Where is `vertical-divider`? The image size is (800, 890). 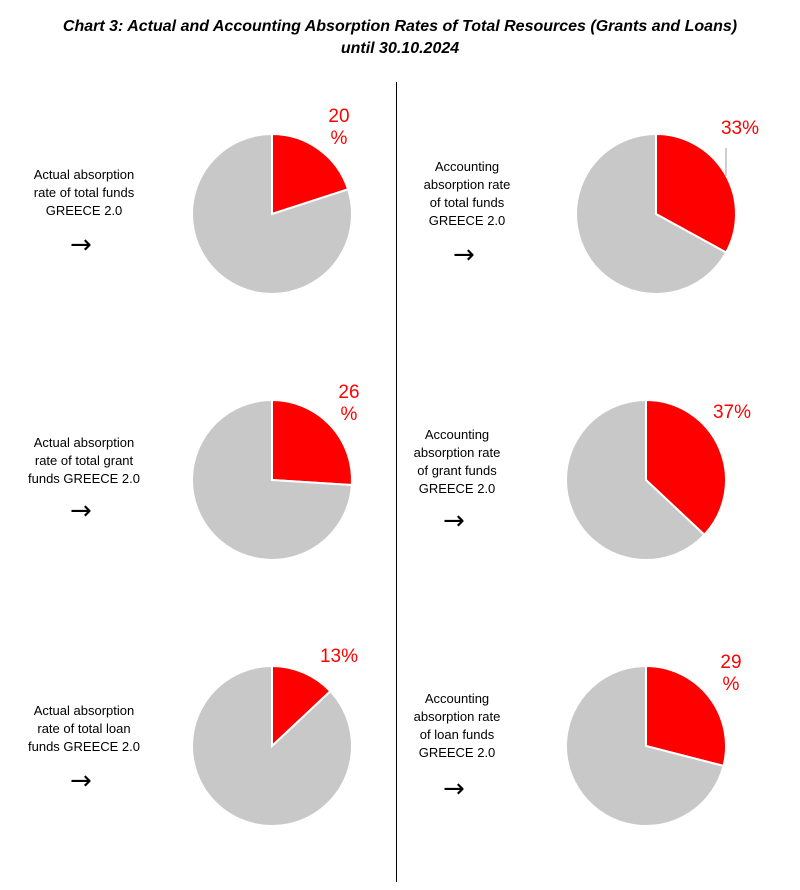
vertical-divider is located at coordinates (396, 482).